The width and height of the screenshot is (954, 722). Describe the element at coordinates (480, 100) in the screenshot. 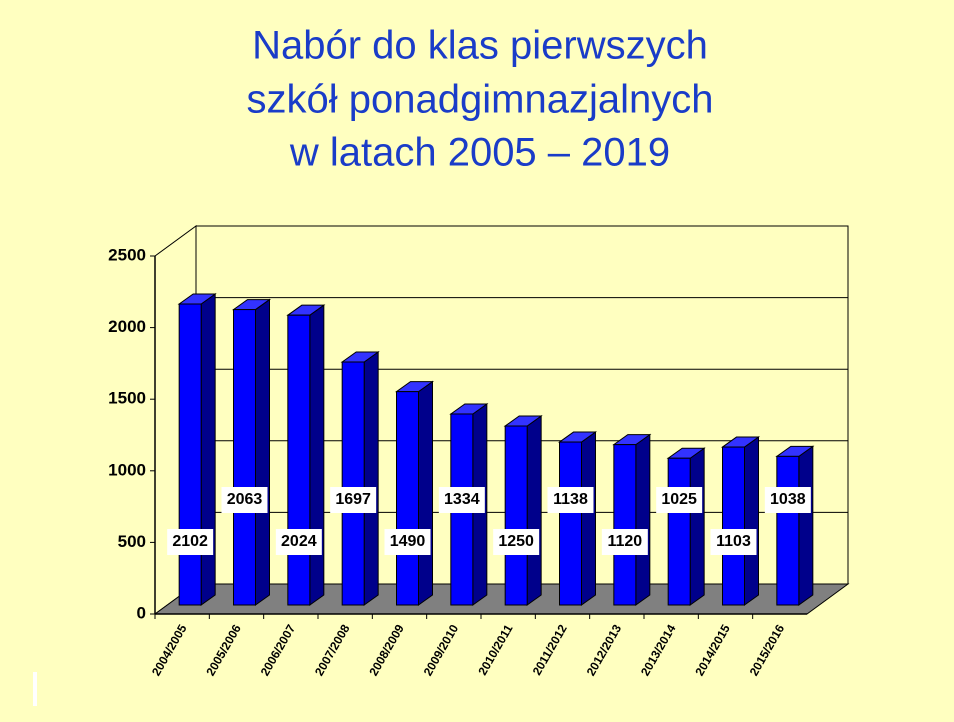

I see `chart-title: szkół ponadgimnazjalnych` at that location.